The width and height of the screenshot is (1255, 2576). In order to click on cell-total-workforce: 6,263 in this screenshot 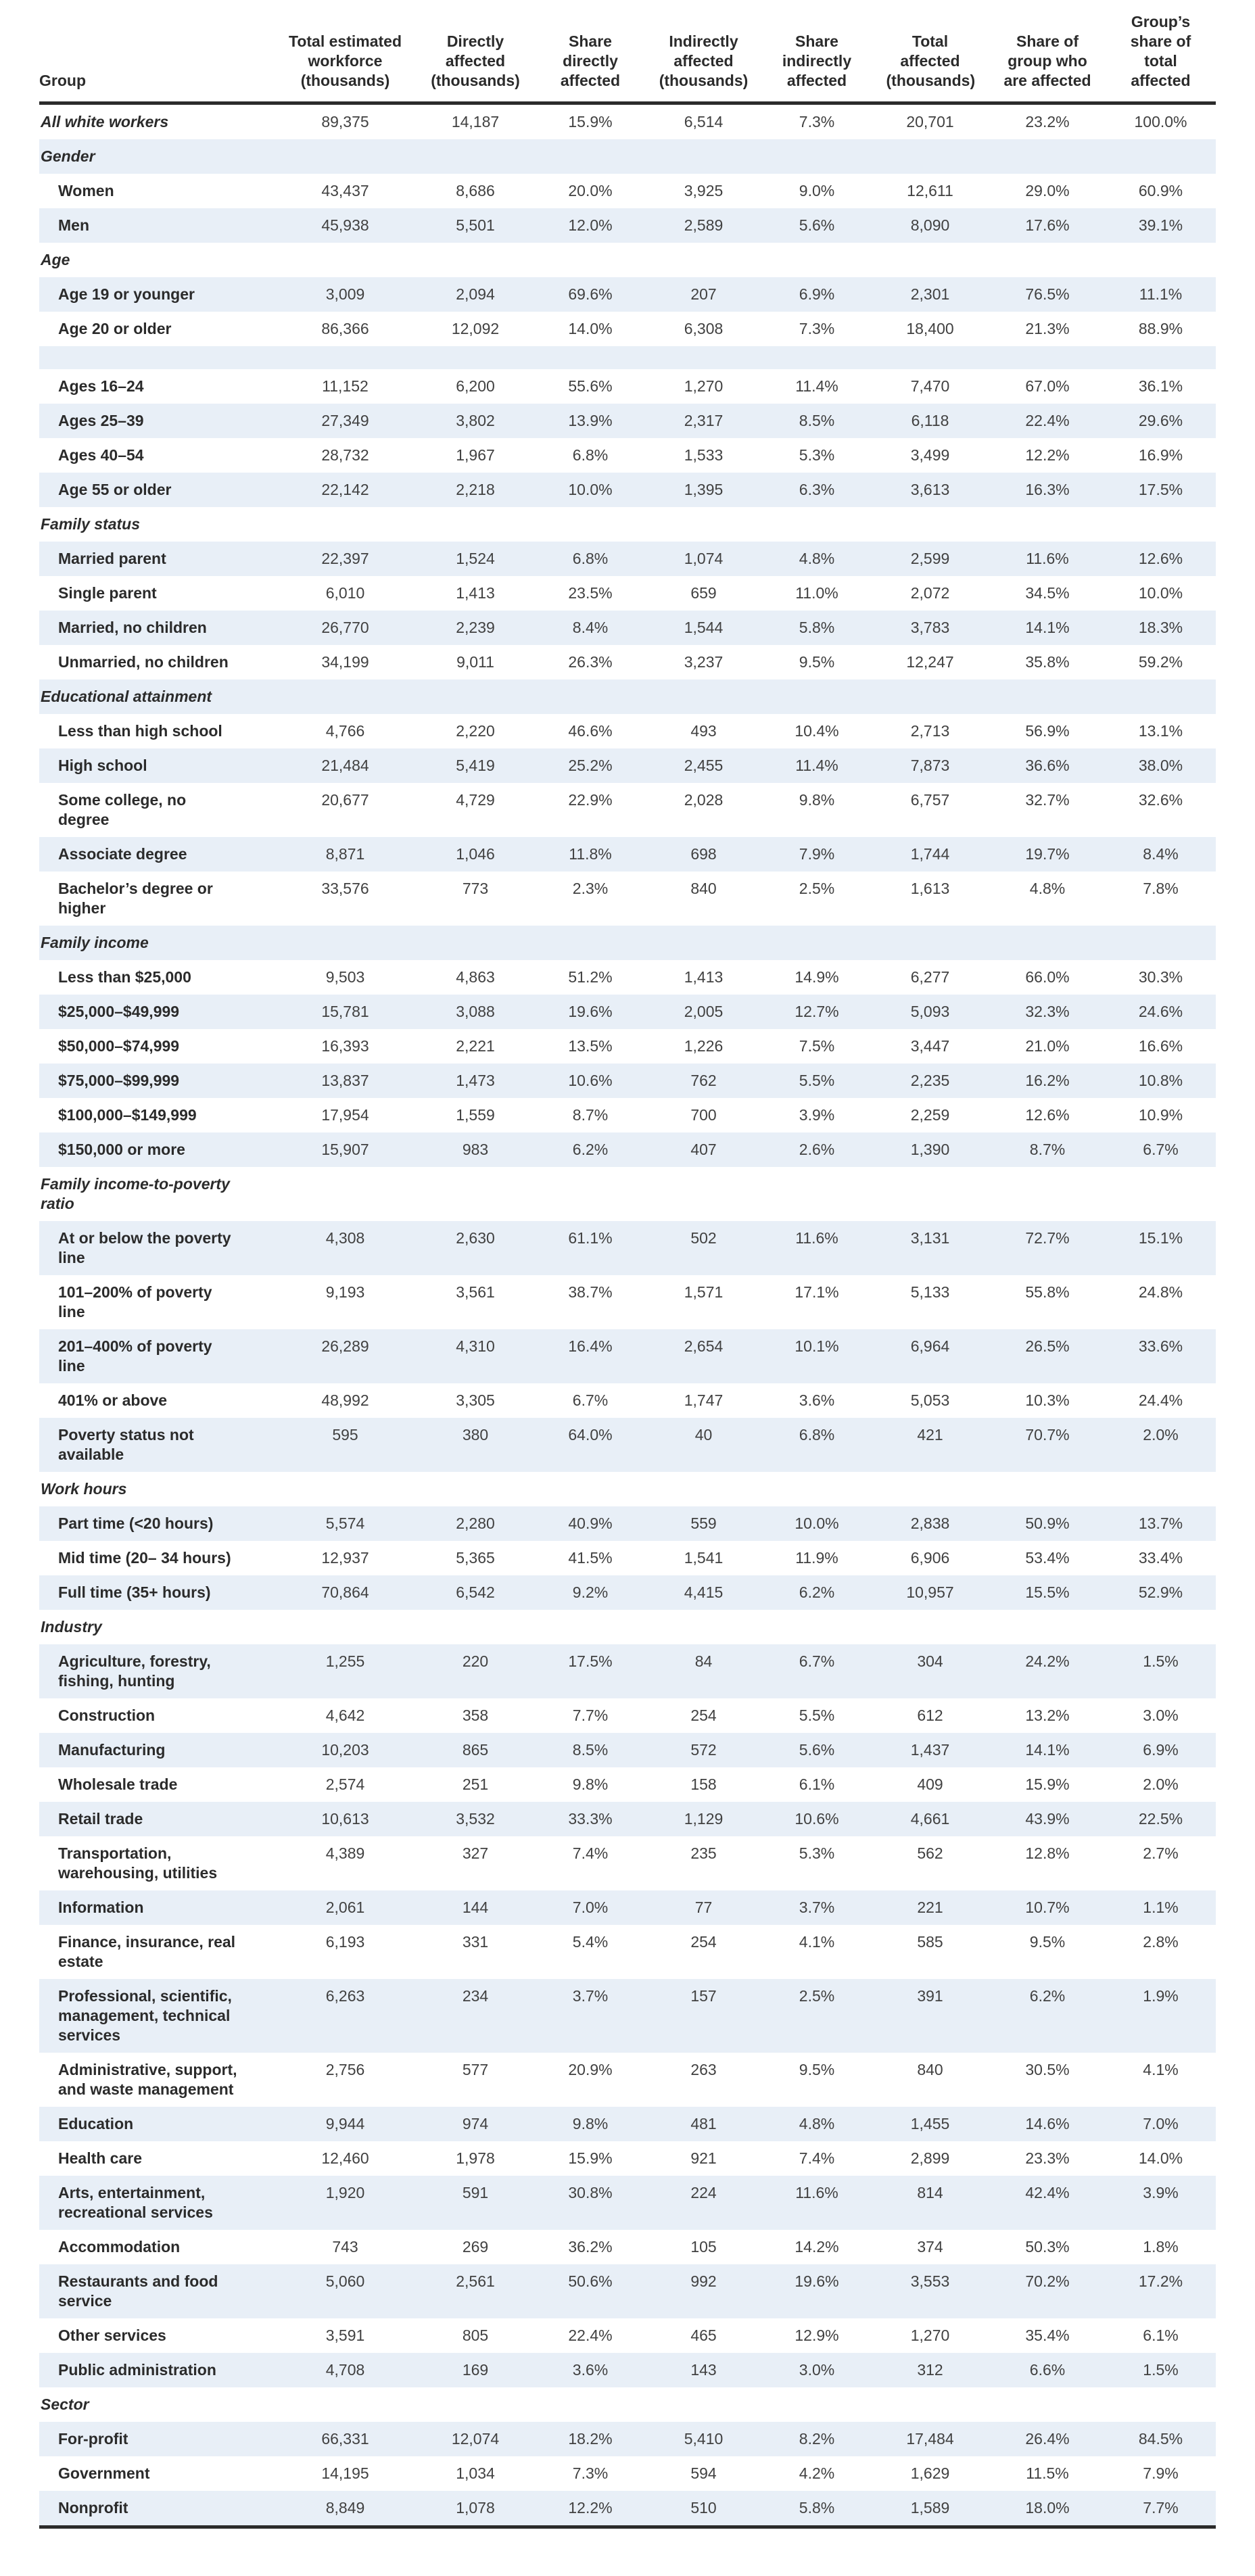, I will do `click(345, 1995)`.